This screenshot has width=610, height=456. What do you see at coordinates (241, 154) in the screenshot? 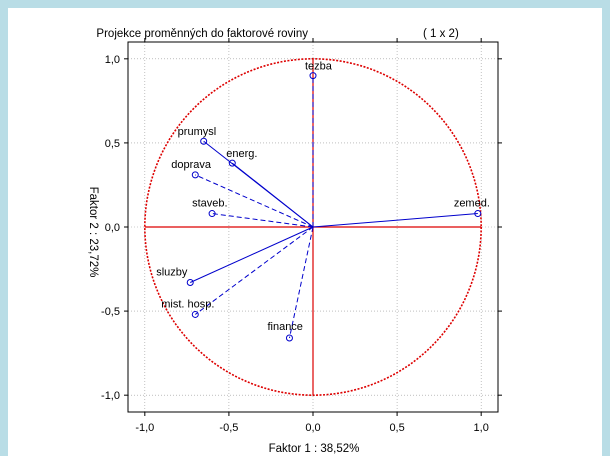
I see `point-label: energ.` at bounding box center [241, 154].